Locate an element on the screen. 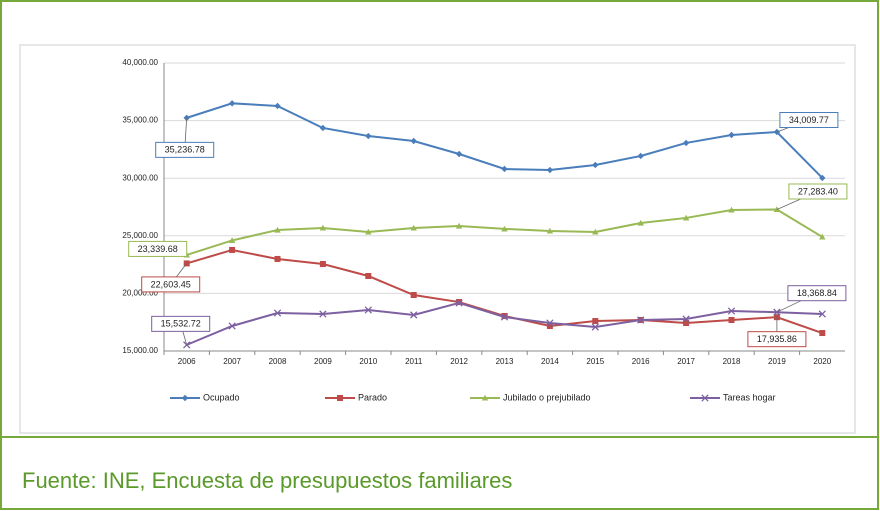 The height and width of the screenshot is (511, 880). x-tick-label: 2006 is located at coordinates (187, 361).